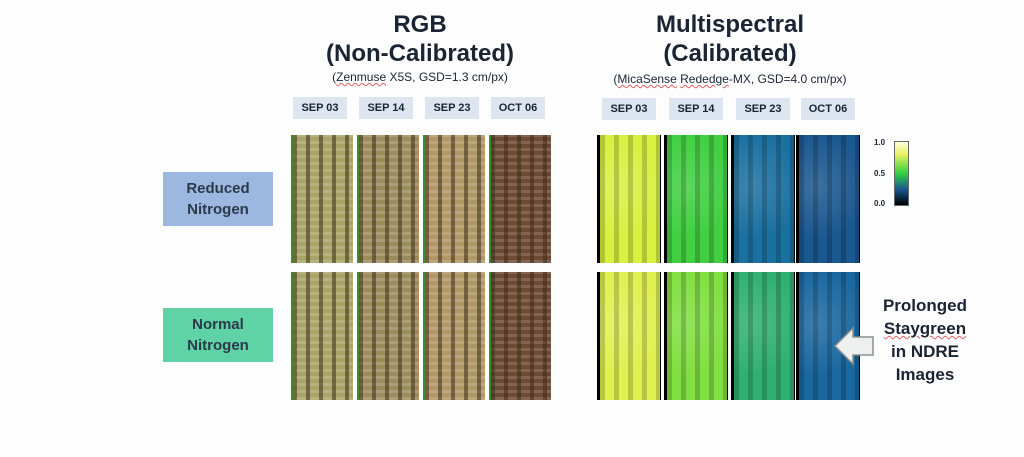  What do you see at coordinates (320, 108) in the screenshot?
I see `rgb-date-label: SEP 03` at bounding box center [320, 108].